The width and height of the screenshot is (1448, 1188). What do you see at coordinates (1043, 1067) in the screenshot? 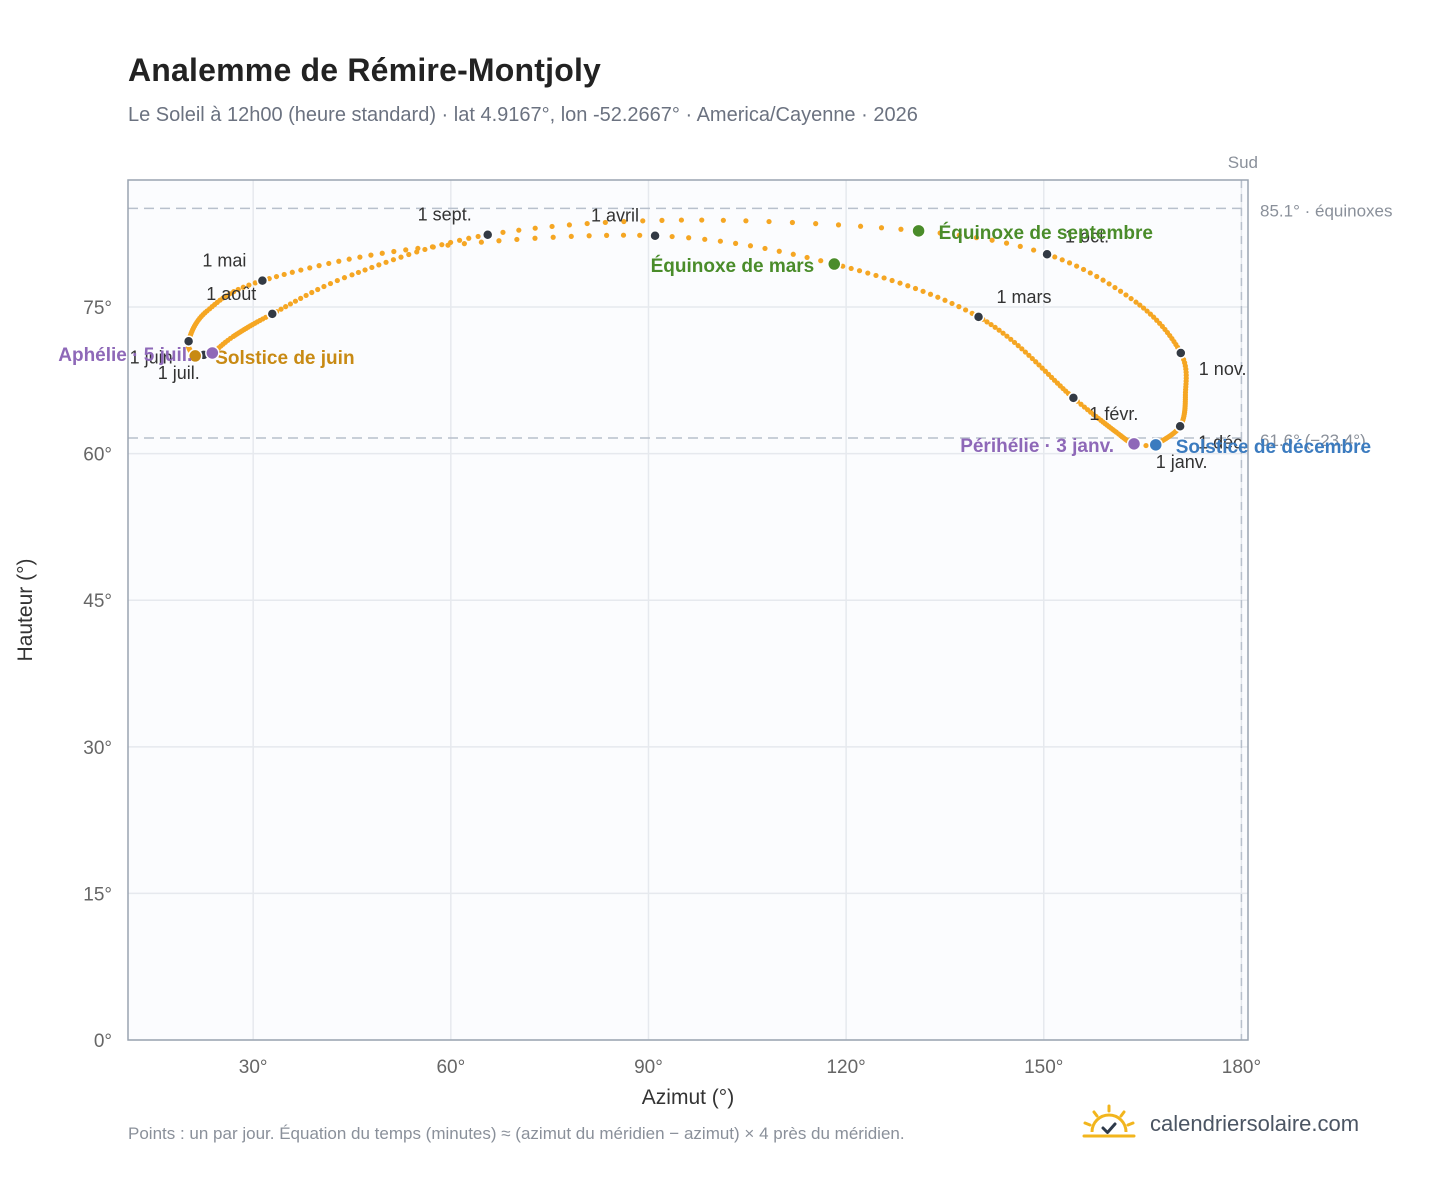
I see `x-tick-label: 150°` at bounding box center [1043, 1067].